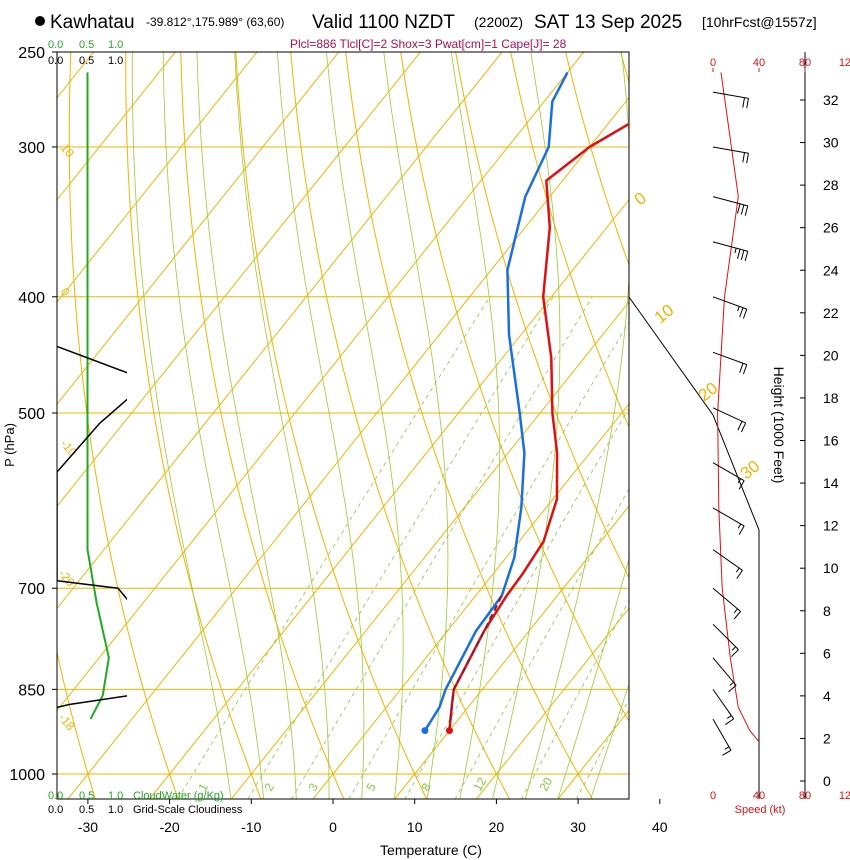 This screenshot has height=860, width=850. Describe the element at coordinates (831, 313) in the screenshot. I see `height-tick-label: 22` at that location.